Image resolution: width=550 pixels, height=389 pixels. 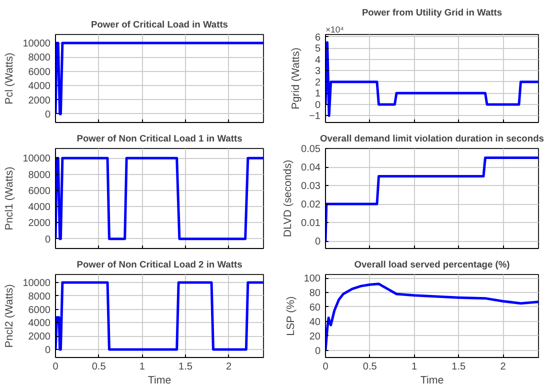 What do you see at coordinates (159, 139) in the screenshot?
I see `chart-title: Power of Non Critical Load 1 in Watts` at bounding box center [159, 139].